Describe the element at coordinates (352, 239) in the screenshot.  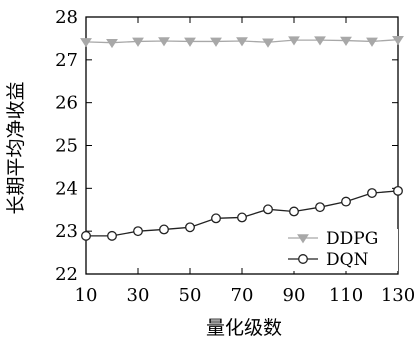
I see `legend-label-ddpg: DDPG` at that location.